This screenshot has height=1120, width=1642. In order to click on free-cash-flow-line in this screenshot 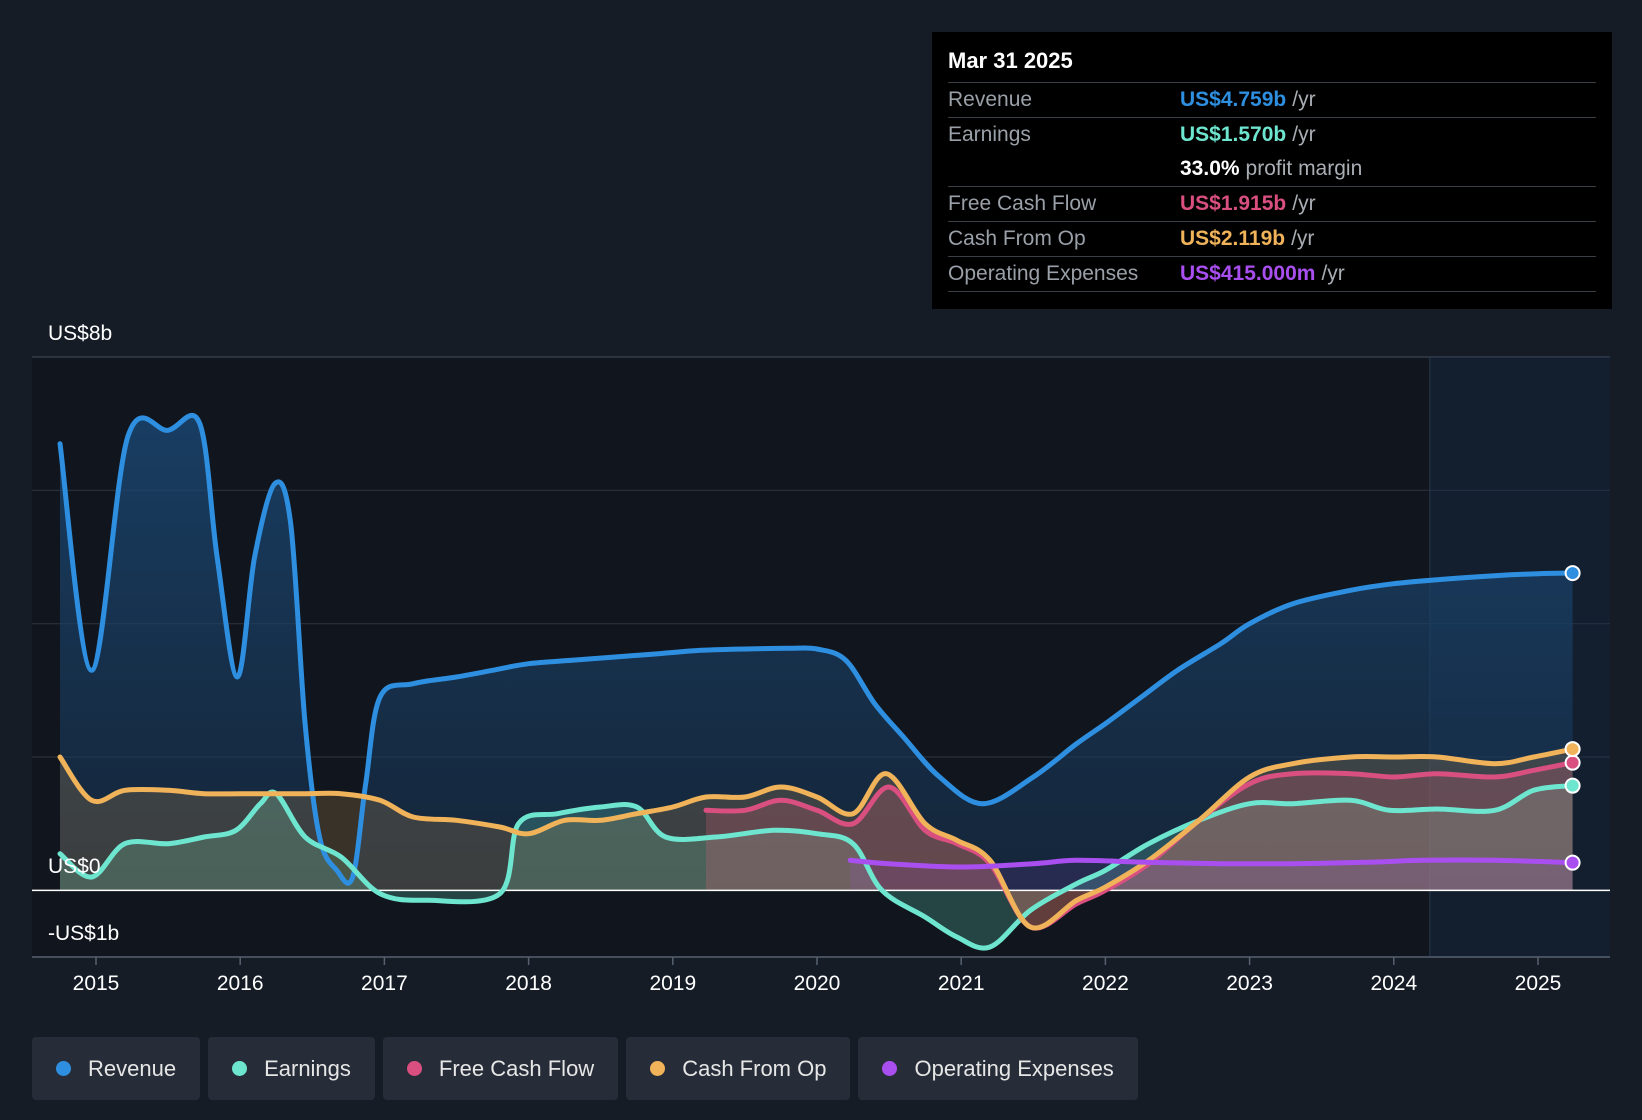, I will do `click(1139, 845)`.